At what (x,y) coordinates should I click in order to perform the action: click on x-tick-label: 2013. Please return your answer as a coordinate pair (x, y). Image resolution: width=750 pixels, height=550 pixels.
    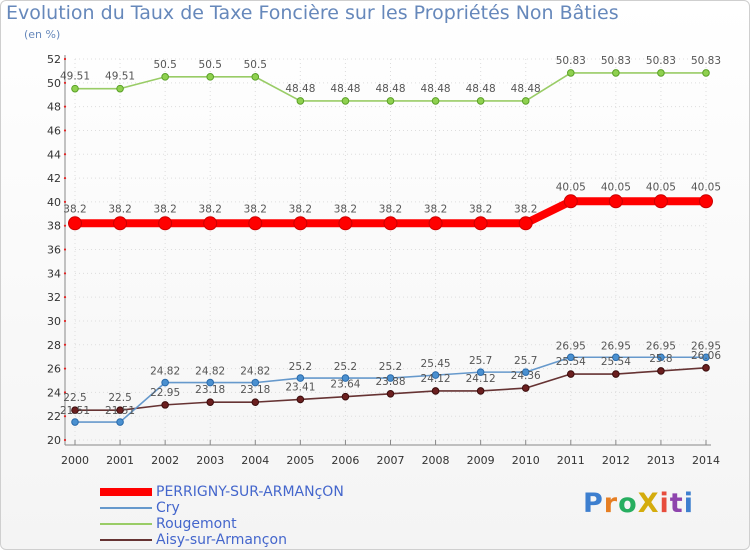
    Looking at the image, I should click on (661, 460).